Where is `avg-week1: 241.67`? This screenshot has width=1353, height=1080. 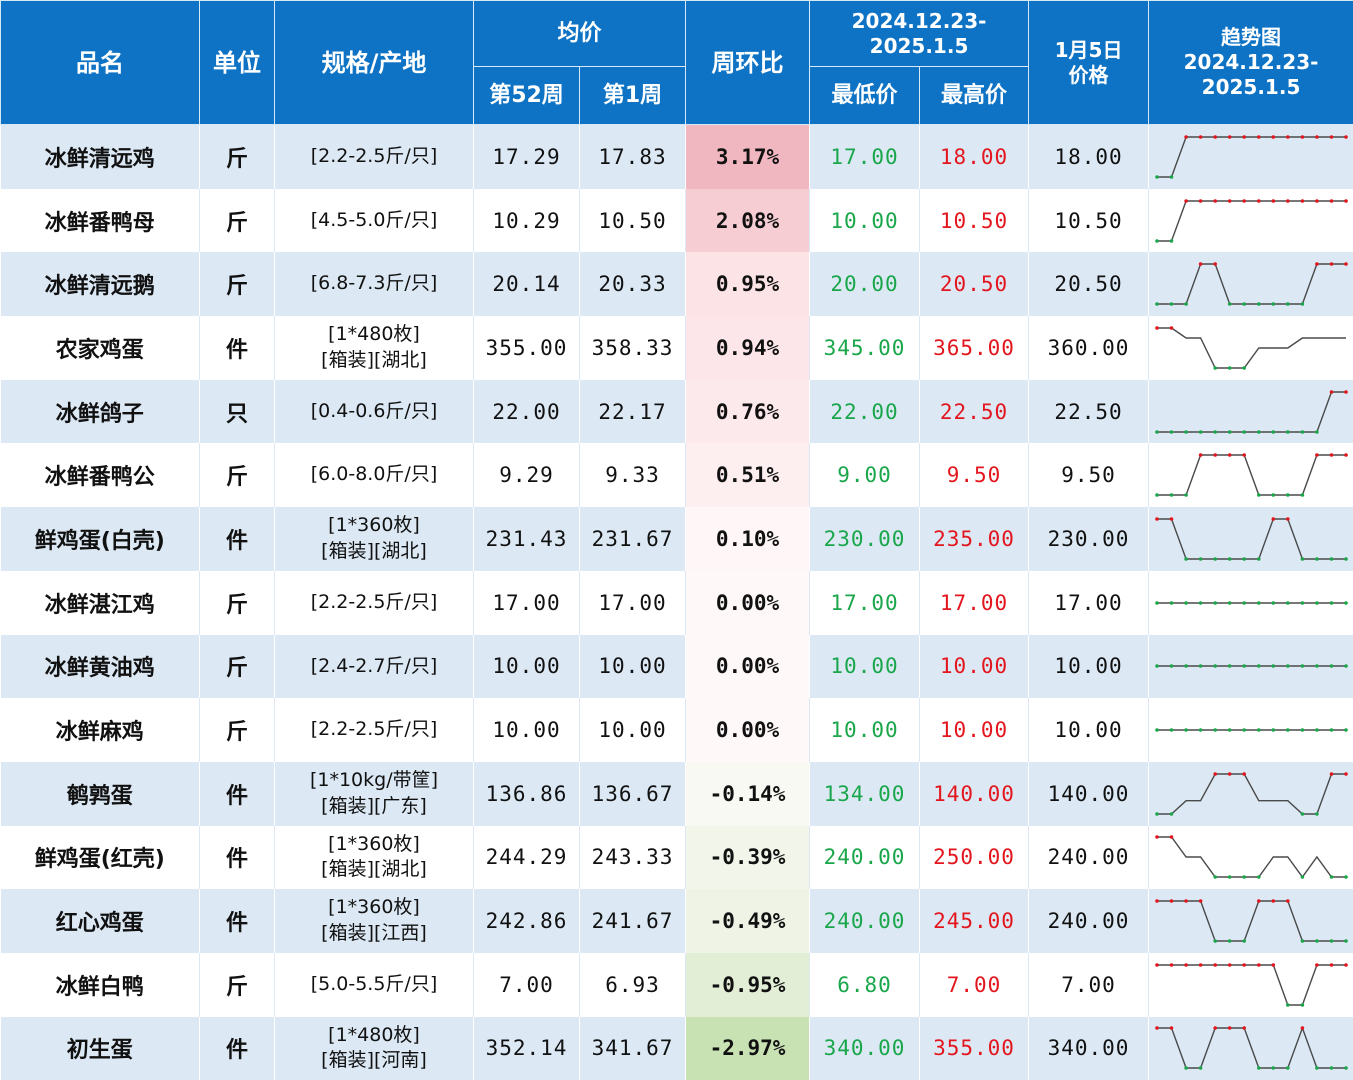
avg-week1: 241.67 is located at coordinates (633, 921).